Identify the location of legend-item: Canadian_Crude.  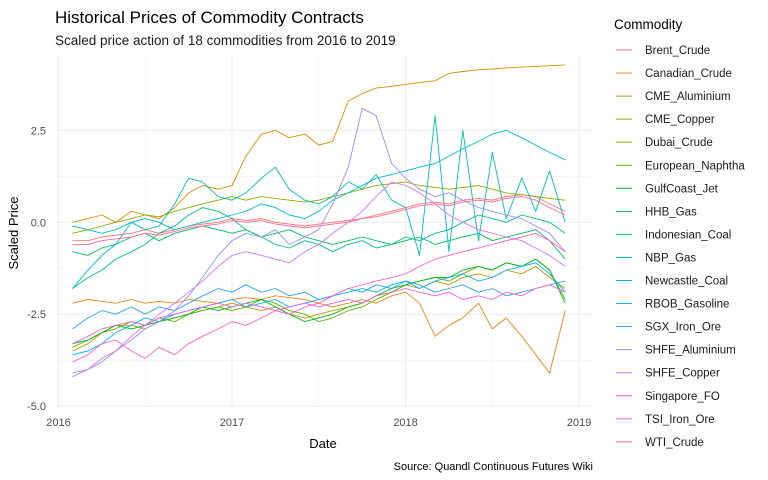
(674, 74).